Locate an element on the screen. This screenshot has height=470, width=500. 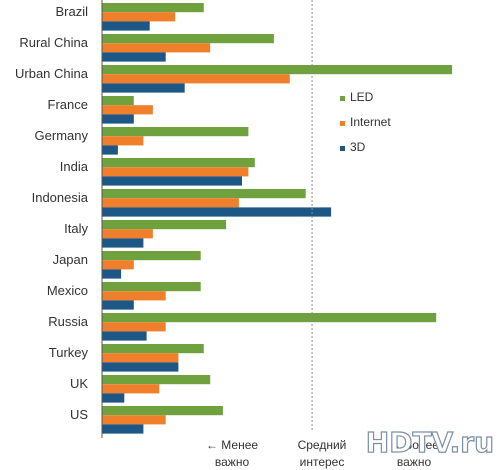
annotations: ← Менее важно Средний интерес → Более важно is located at coordinates (322, 453).